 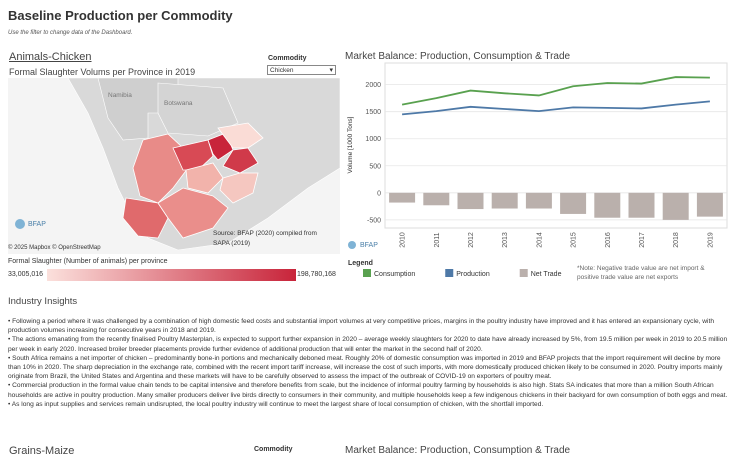 What do you see at coordinates (375, 166) in the screenshot?
I see `y-tick-label: 500` at bounding box center [375, 166].